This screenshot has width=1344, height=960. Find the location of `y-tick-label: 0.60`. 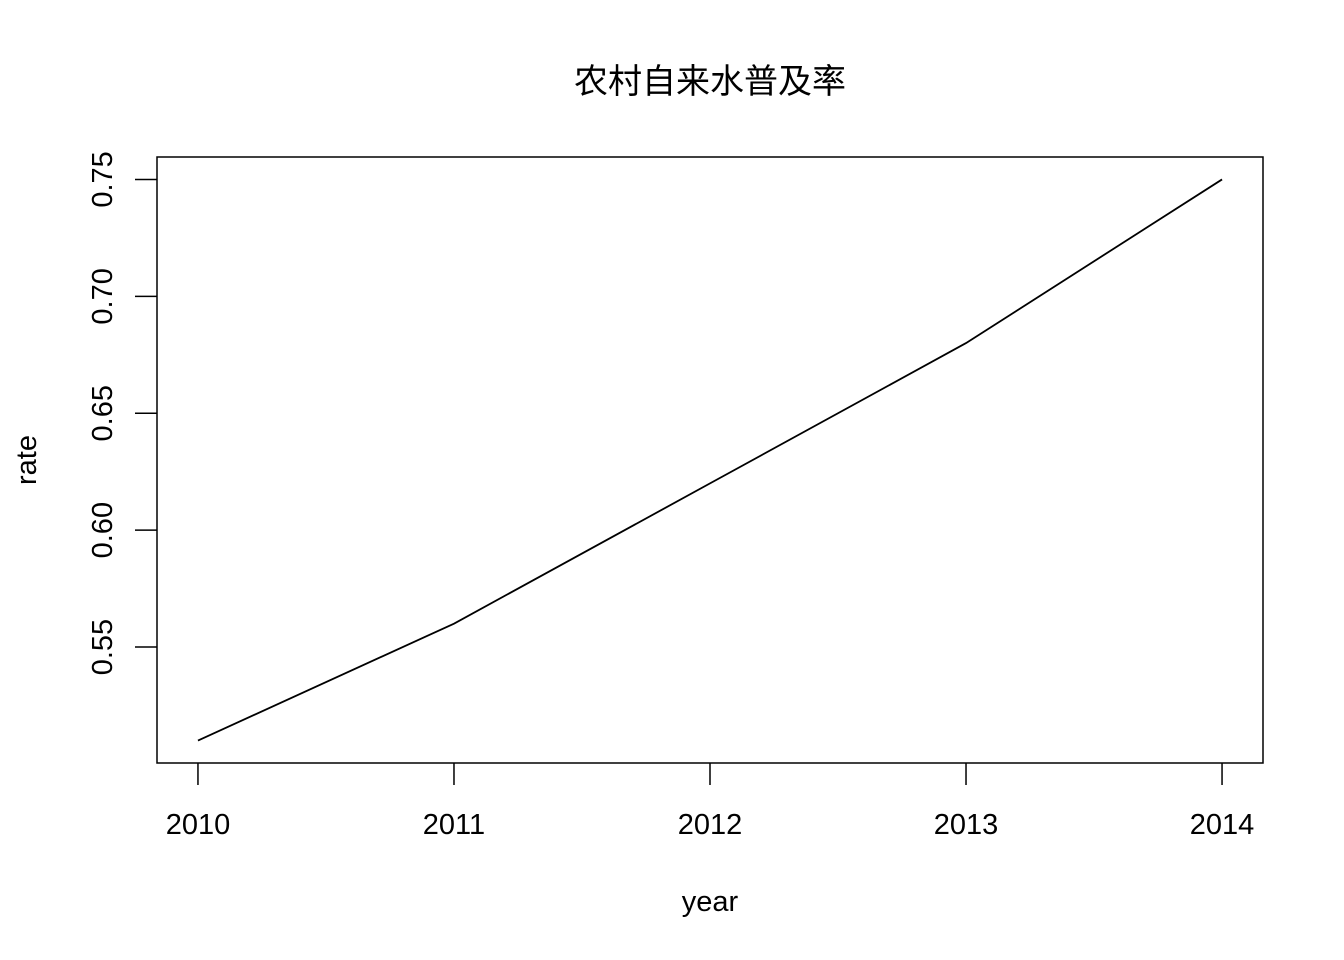

y-tick-label: 0.60 is located at coordinates (103, 530).